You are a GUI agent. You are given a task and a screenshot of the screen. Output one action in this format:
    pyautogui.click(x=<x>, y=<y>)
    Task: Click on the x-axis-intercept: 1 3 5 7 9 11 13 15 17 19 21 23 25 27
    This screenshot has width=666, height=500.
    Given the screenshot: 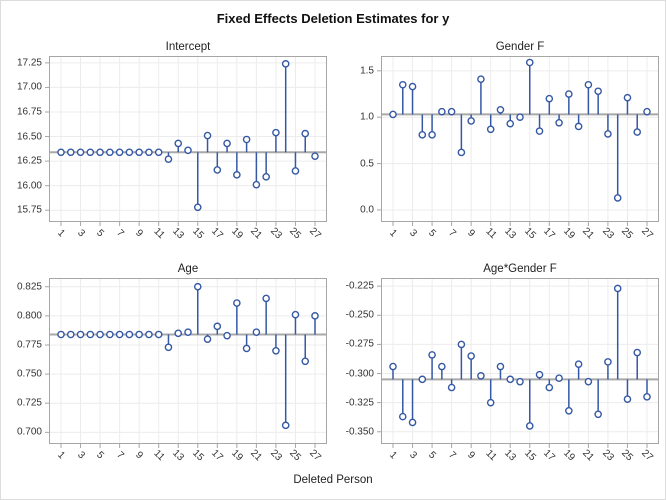 What is the action you would take?
    pyautogui.click(x=188, y=235)
    